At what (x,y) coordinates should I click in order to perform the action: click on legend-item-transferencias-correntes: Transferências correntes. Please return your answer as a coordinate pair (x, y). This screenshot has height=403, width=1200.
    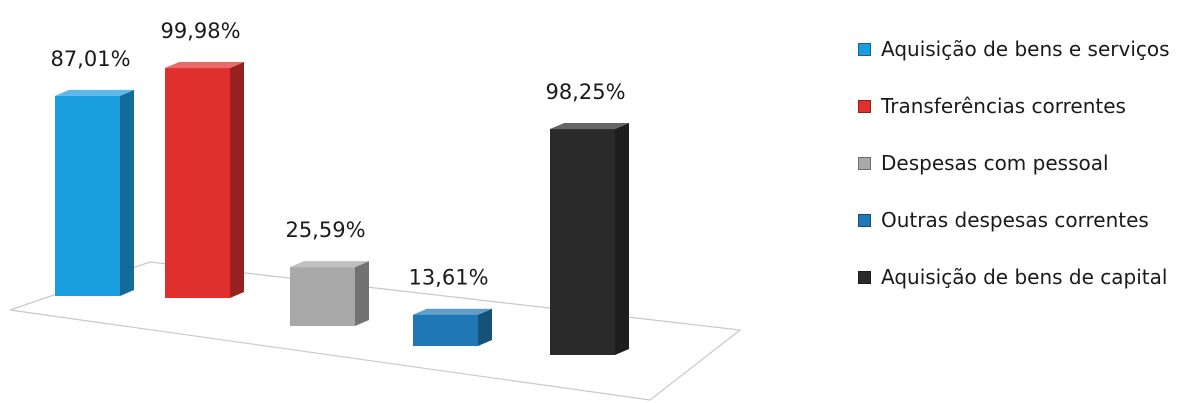
    Looking at the image, I should click on (1014, 106).